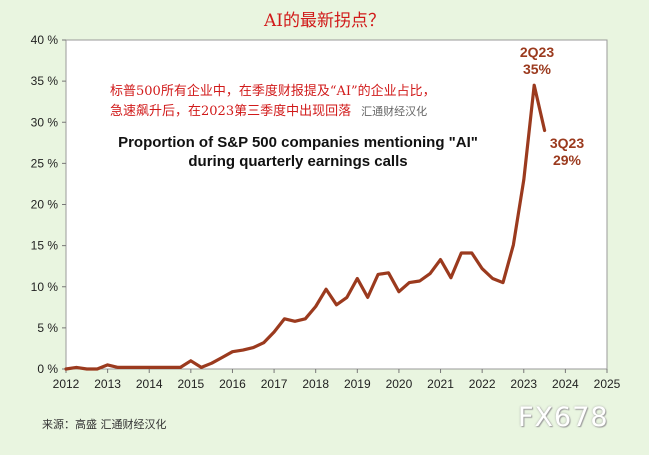 This screenshot has height=455, width=649. Describe the element at coordinates (537, 52) in the screenshot. I see `peak-annotation-label: 2Q23` at that location.